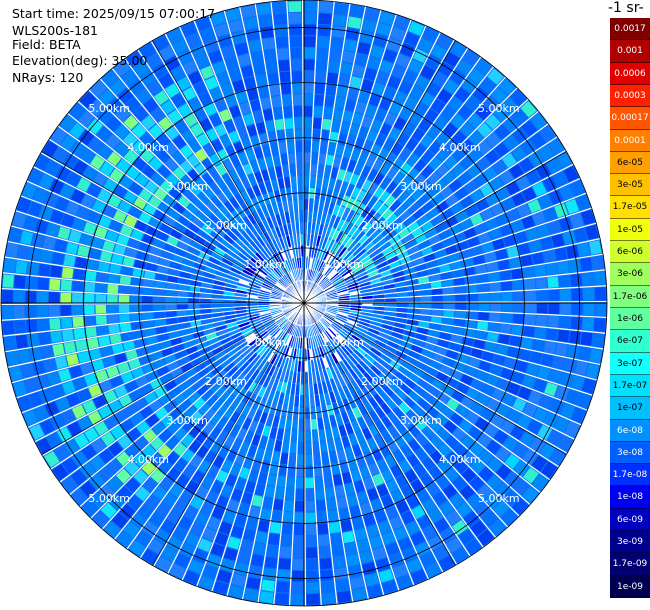 The width and height of the screenshot is (650, 610). Describe the element at coordinates (114, 13) in the screenshot. I see `start-time-label: Start time: 2025/09/15 07:00:17` at that location.